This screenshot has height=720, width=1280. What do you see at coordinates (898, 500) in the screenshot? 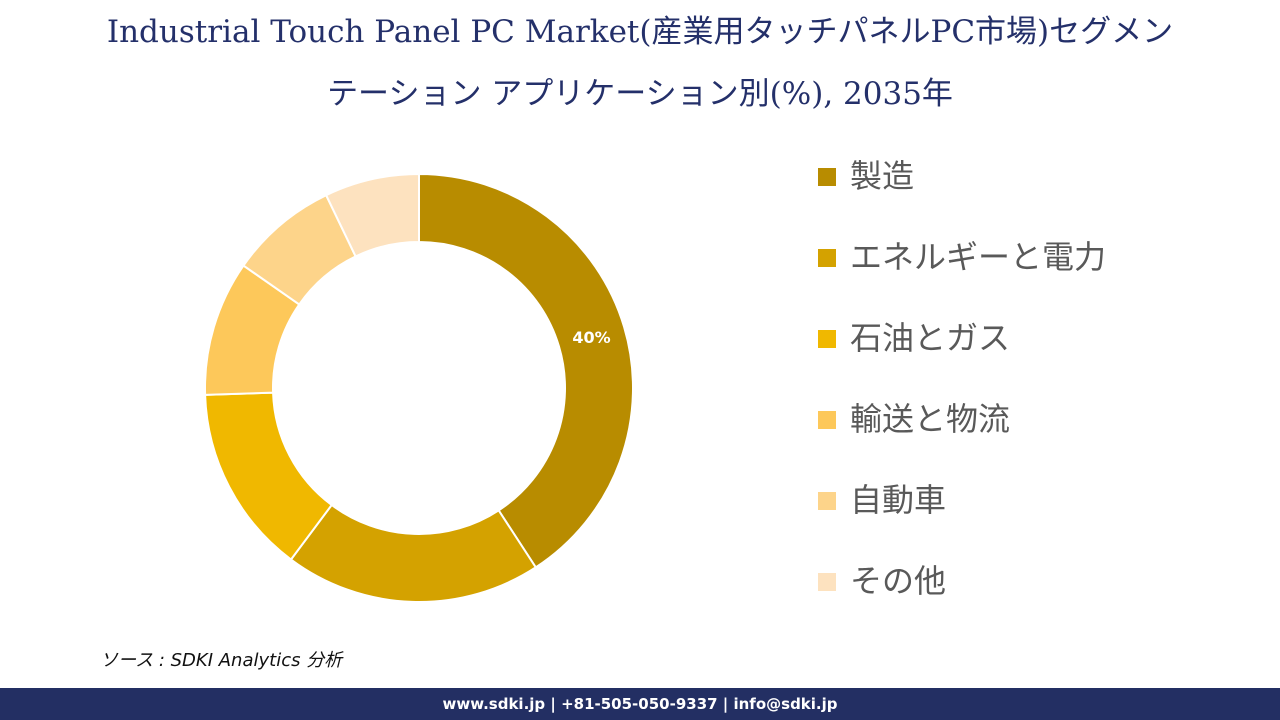
I see `legend-label: 自動車` at bounding box center [898, 500].